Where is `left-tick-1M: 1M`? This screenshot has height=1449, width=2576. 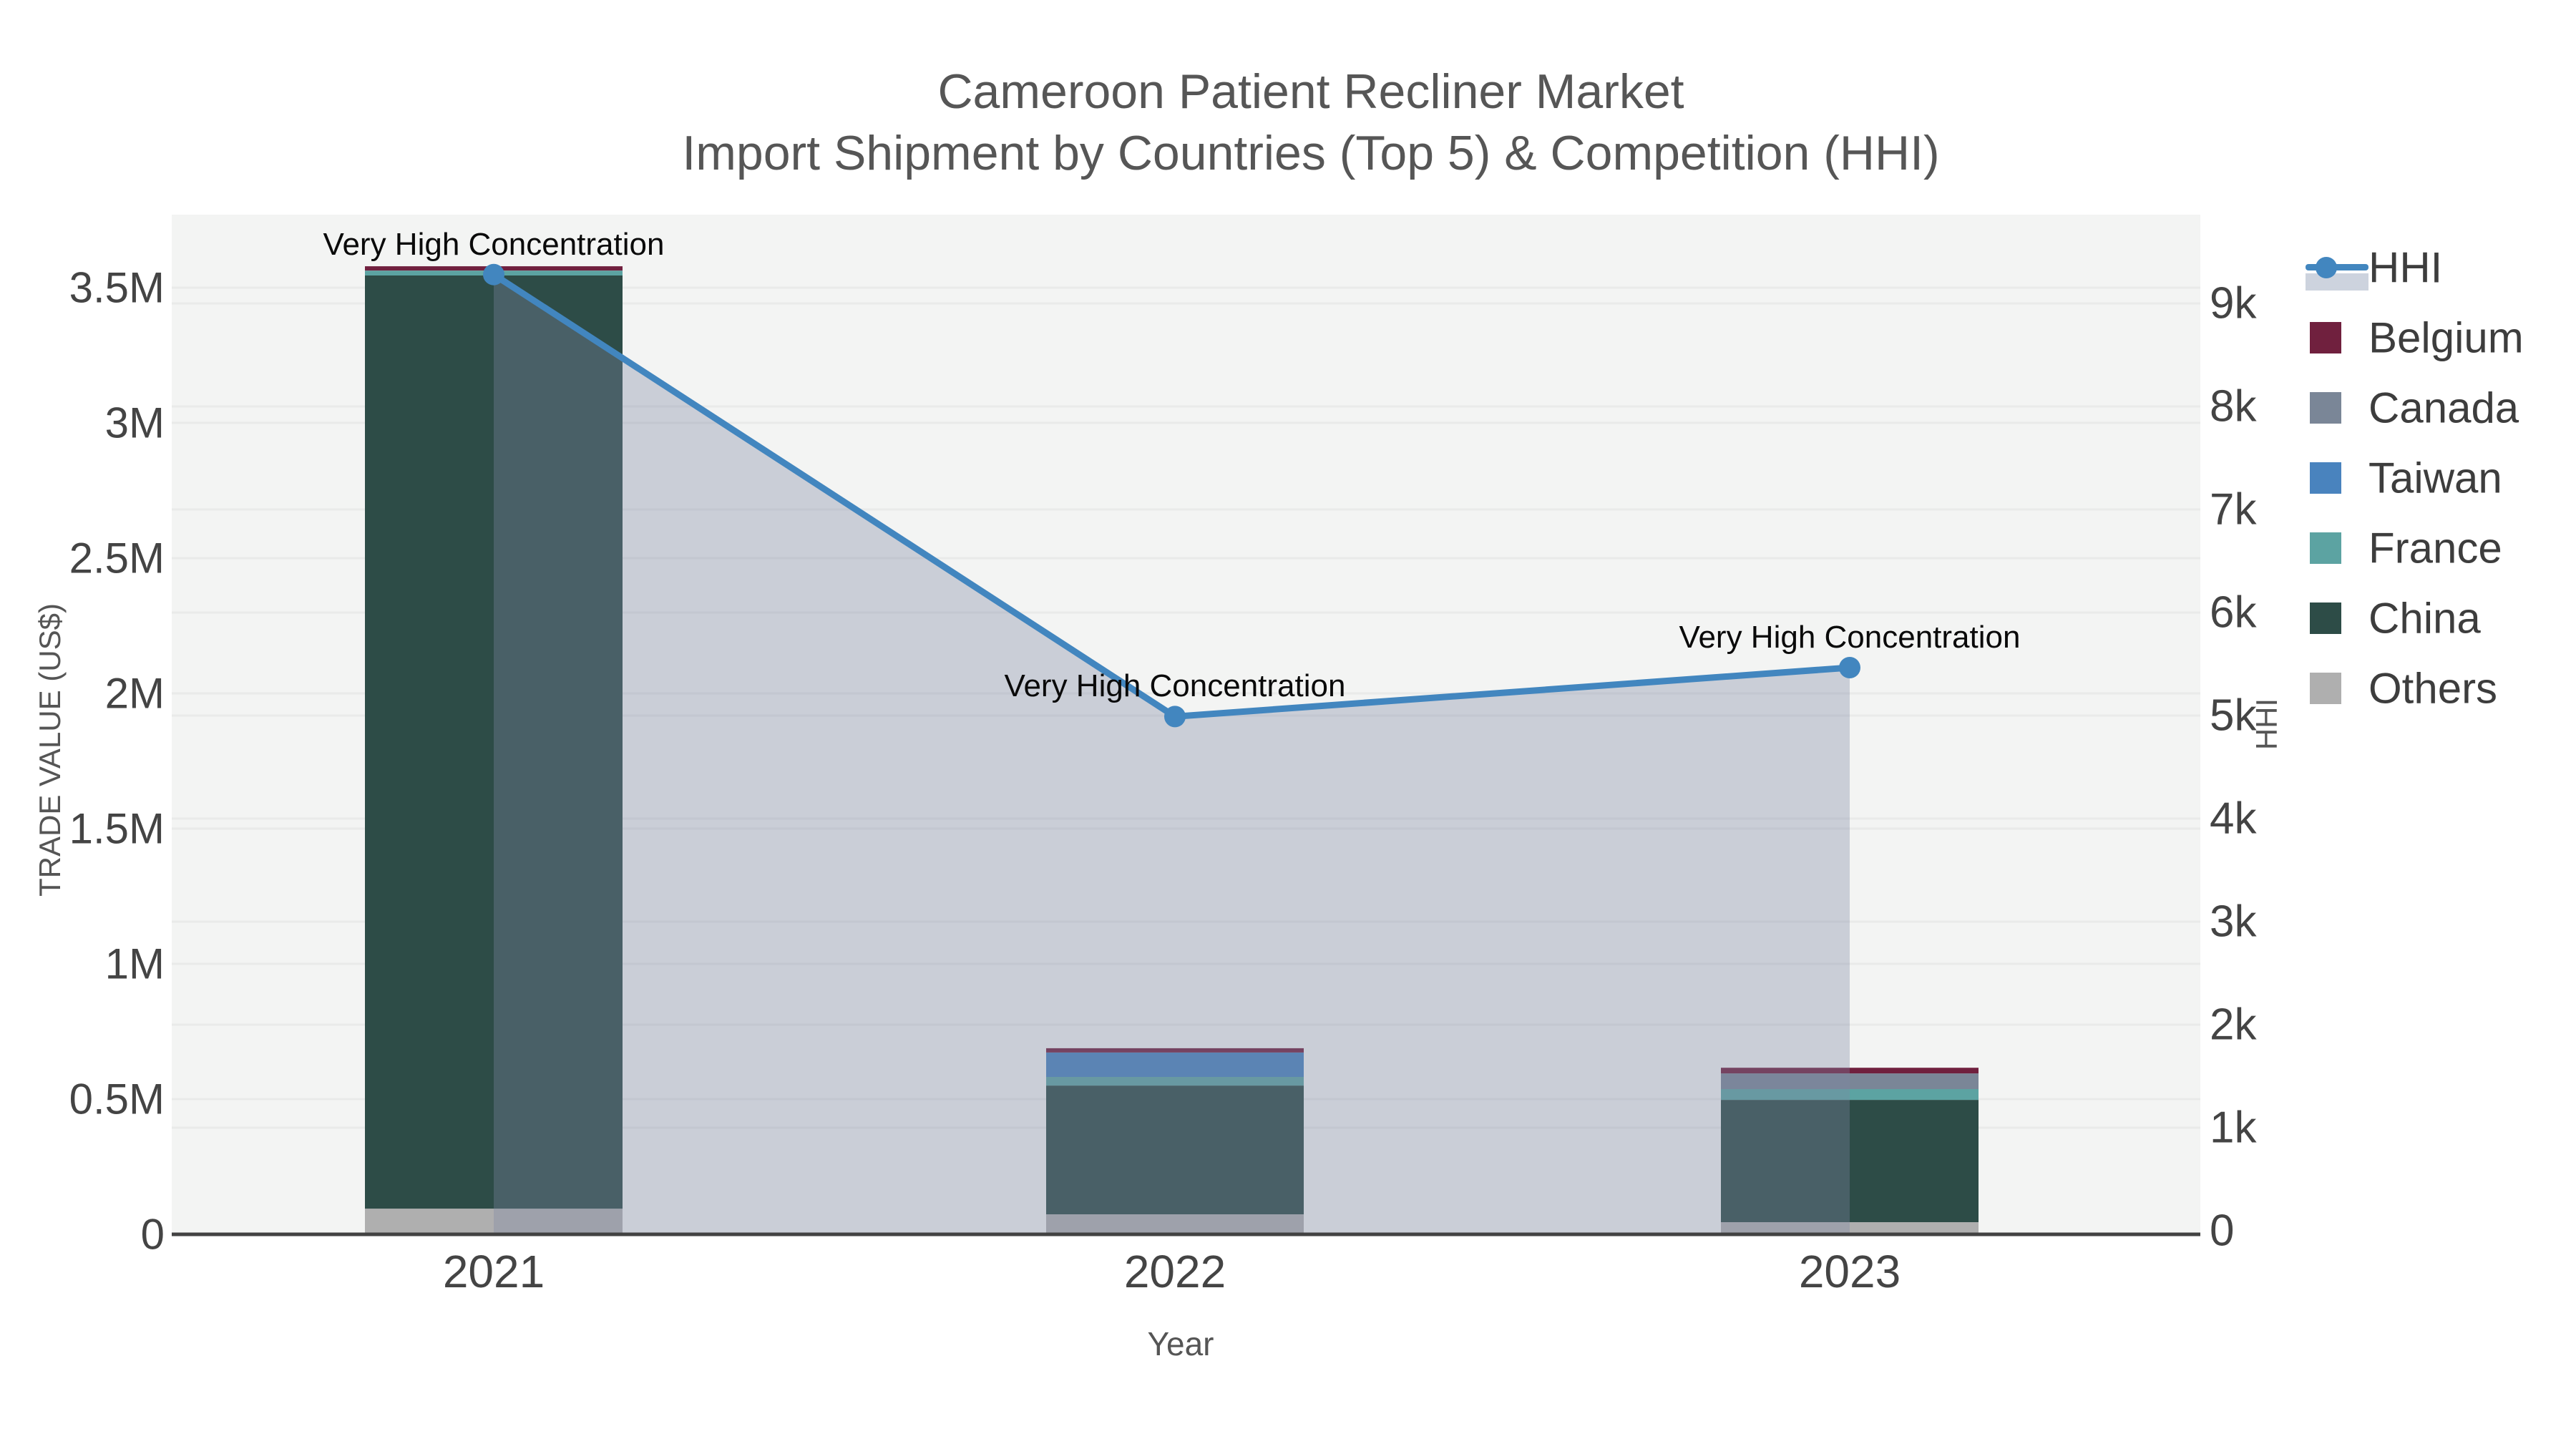 left-tick-1M: 1M is located at coordinates (134, 964).